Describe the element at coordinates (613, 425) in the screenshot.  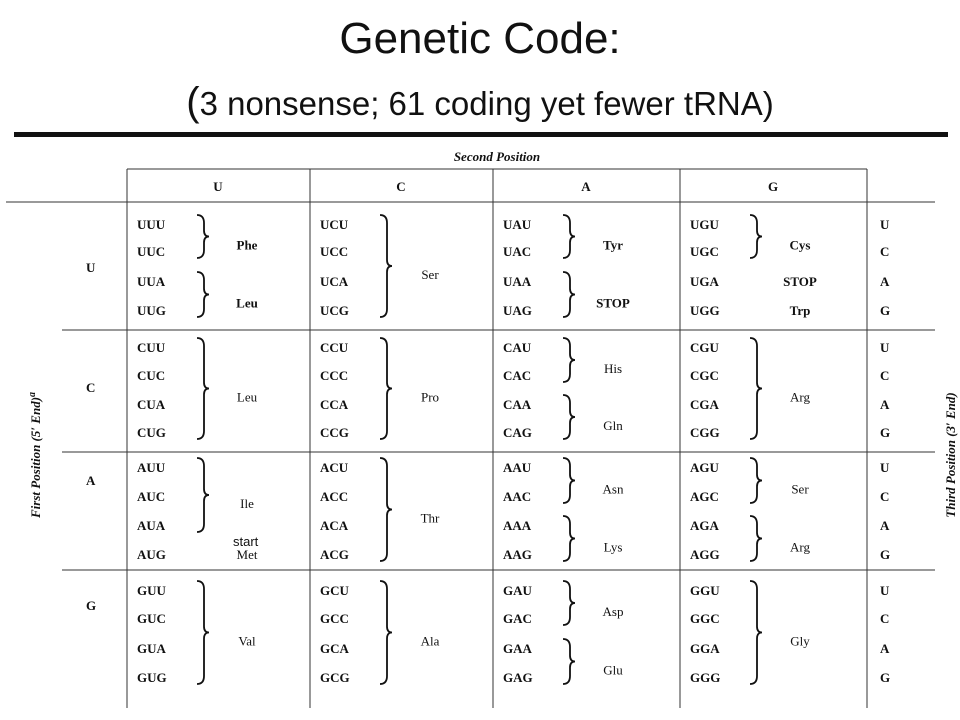
I see `amino-acid-label: Gln` at that location.